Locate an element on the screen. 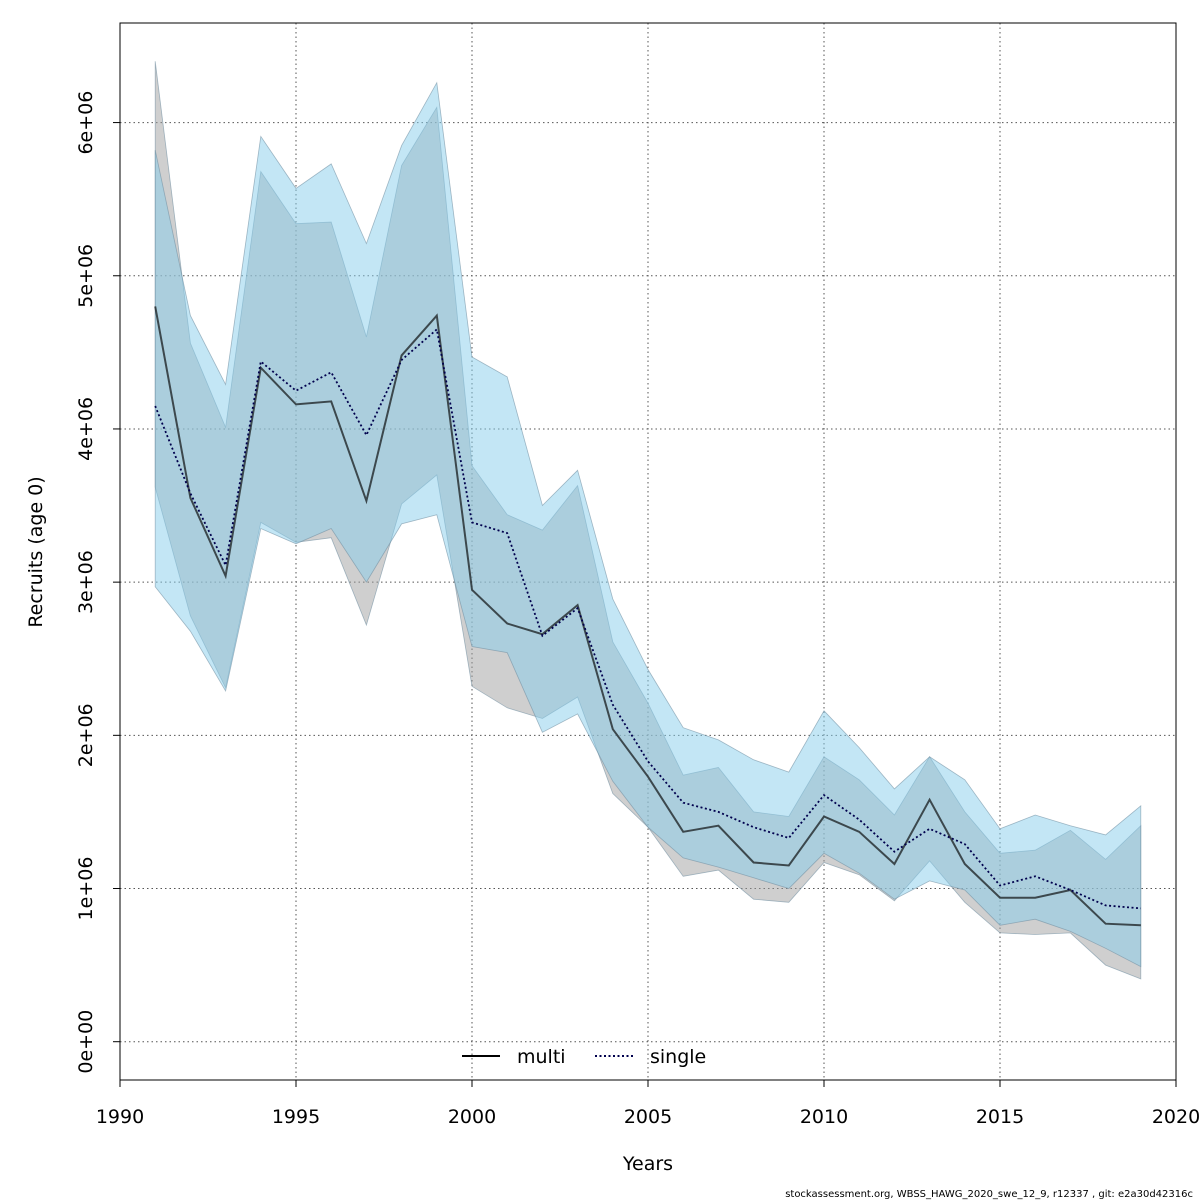 The height and width of the screenshot is (1200, 1200). y-tick-label: 4e+06 is located at coordinates (86, 429).